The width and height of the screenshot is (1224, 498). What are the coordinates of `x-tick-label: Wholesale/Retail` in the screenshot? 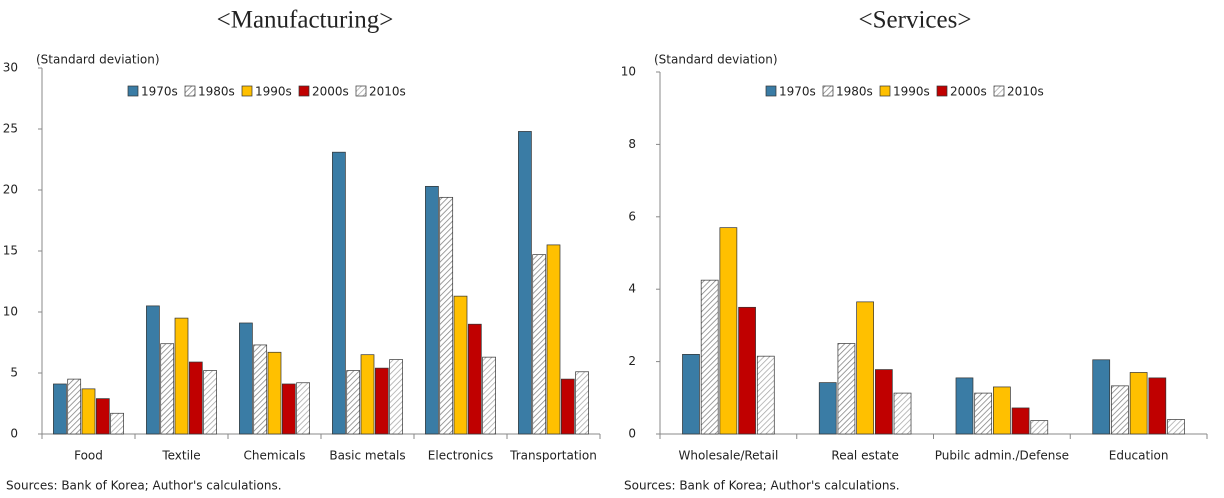 It's located at (728, 456).